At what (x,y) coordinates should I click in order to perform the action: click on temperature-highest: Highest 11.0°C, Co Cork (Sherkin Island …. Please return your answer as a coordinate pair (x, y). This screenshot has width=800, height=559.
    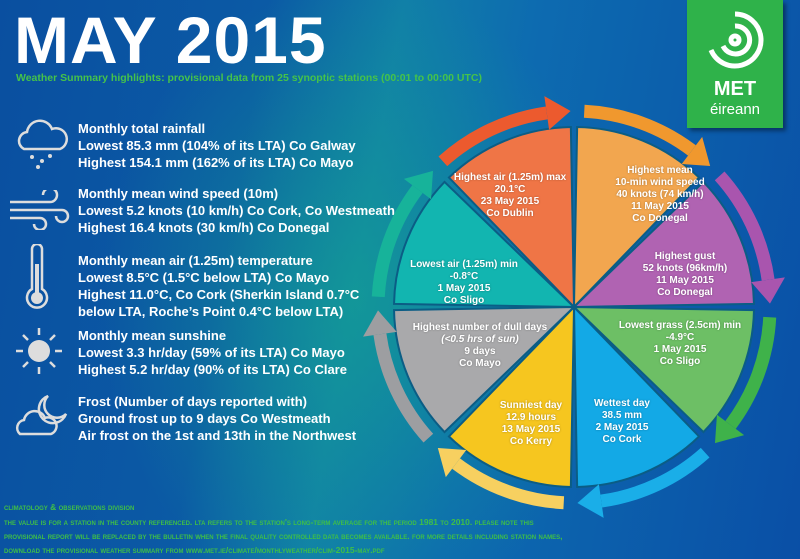
    Looking at the image, I should click on (219, 294).